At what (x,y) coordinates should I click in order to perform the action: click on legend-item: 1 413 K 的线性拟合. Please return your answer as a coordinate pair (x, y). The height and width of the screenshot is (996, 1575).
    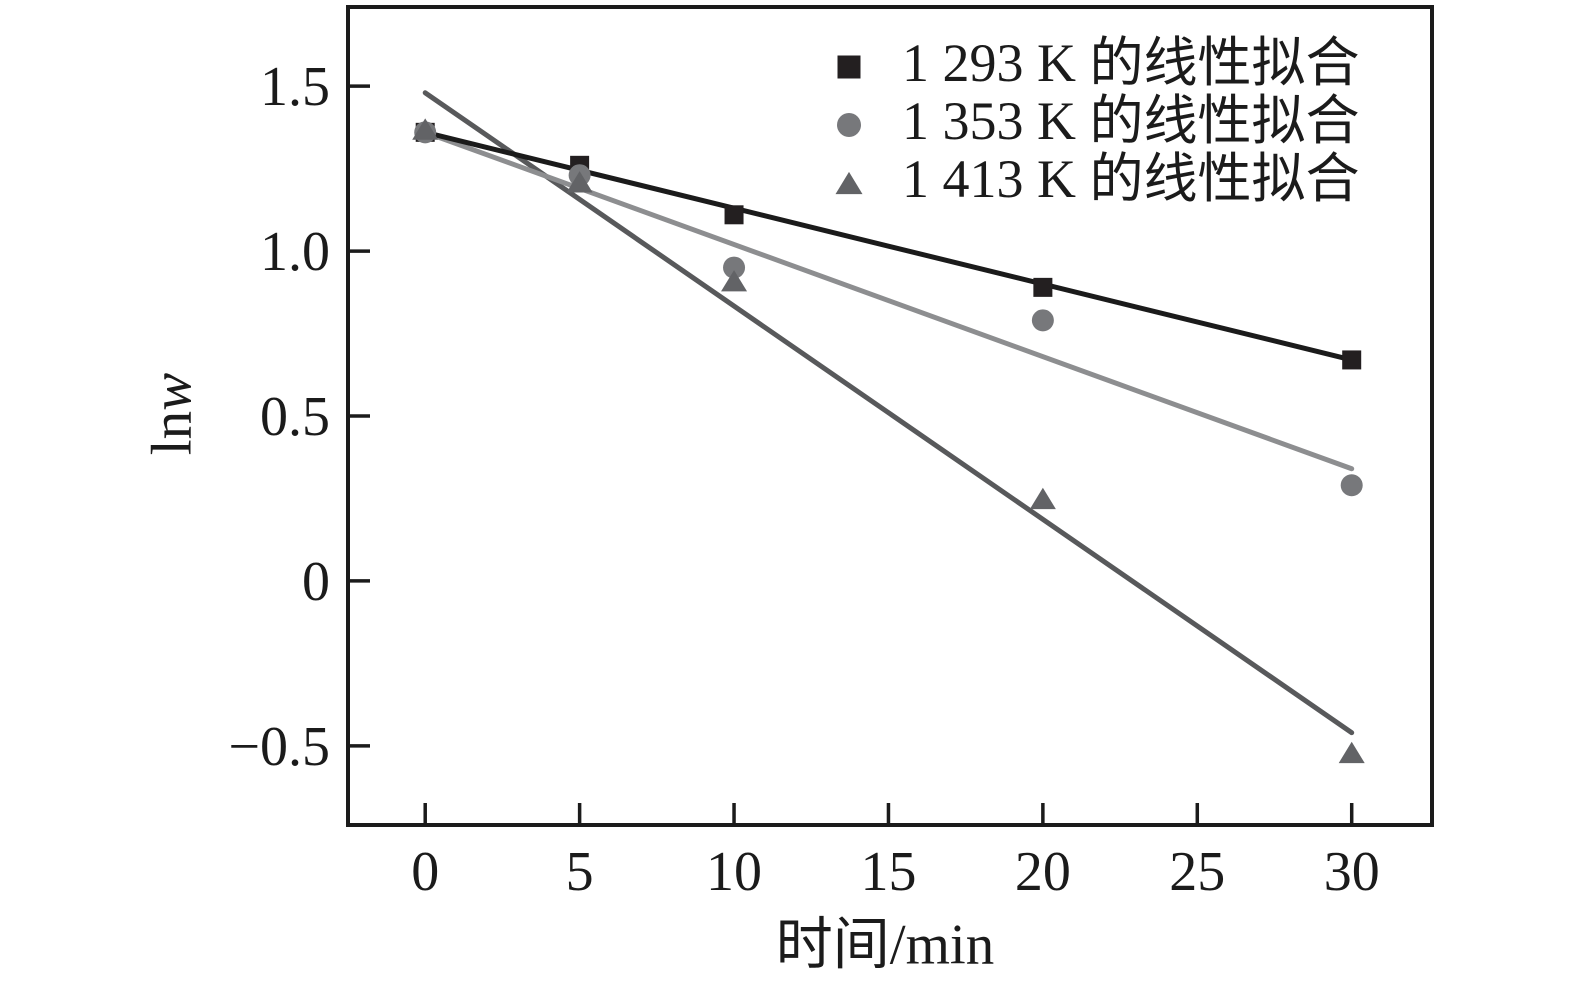
    Looking at the image, I should click on (1097, 179).